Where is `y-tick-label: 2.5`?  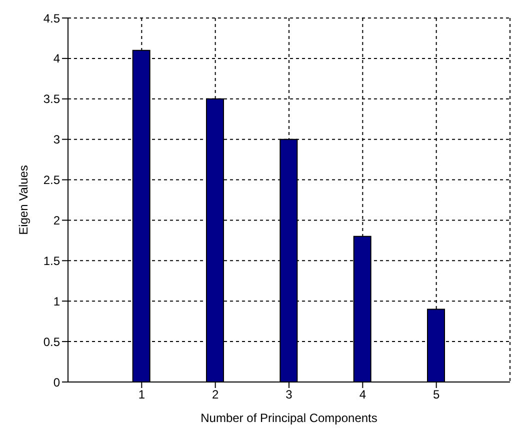
y-tick-label: 2.5 is located at coordinates (51, 180).